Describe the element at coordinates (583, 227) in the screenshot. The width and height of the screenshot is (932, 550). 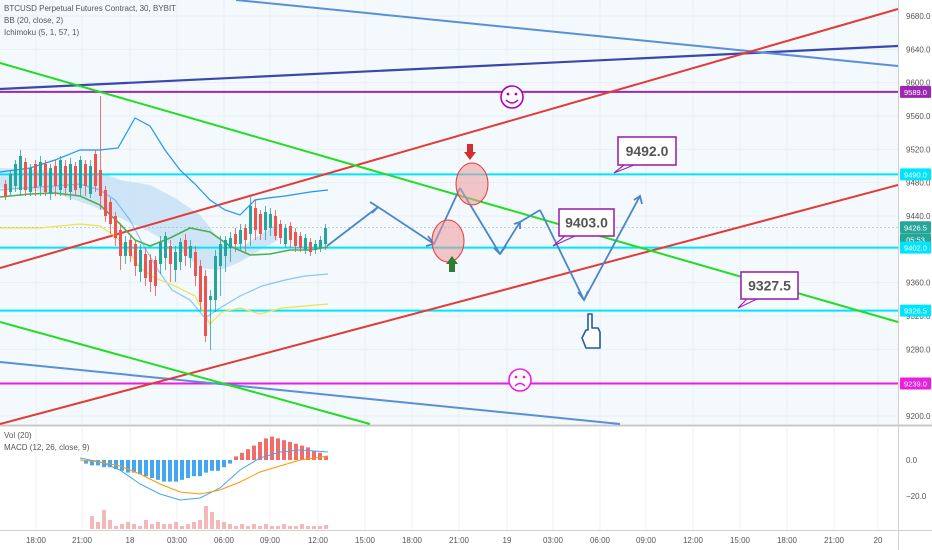
I see `target-callout: 9403.0` at that location.